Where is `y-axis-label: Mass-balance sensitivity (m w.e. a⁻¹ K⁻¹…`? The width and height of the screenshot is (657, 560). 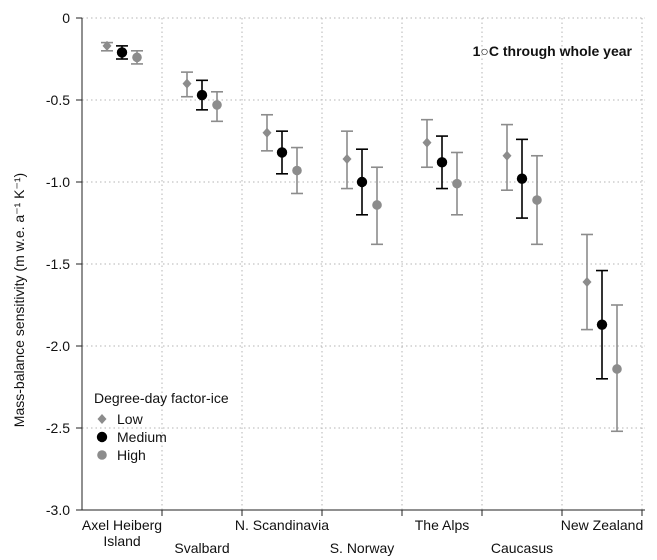 y-axis-label: Mass-balance sensitivity (m w.e. a⁻¹ K⁻¹… is located at coordinates (19, 300).